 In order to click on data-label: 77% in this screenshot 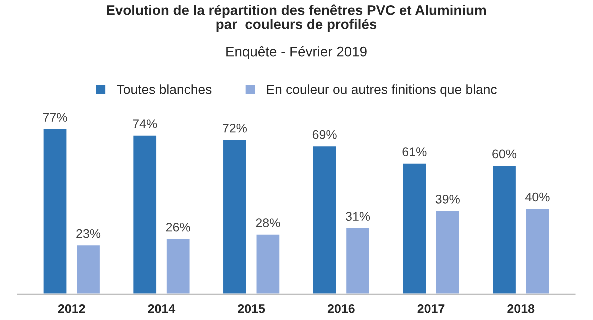, I will do `click(55, 117)`.